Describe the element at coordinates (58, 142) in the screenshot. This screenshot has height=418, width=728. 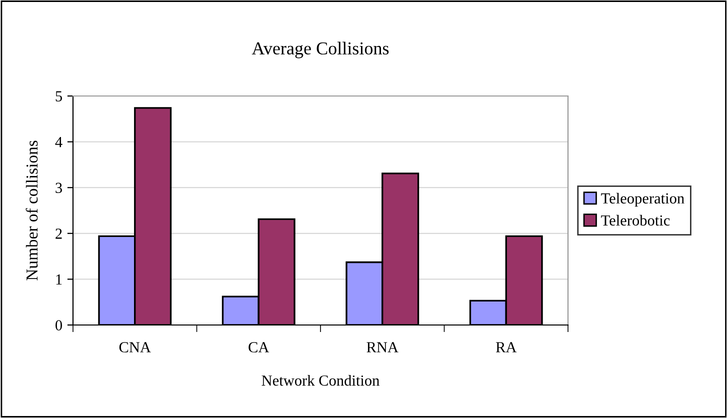
I see `y-tick-label: 4` at that location.